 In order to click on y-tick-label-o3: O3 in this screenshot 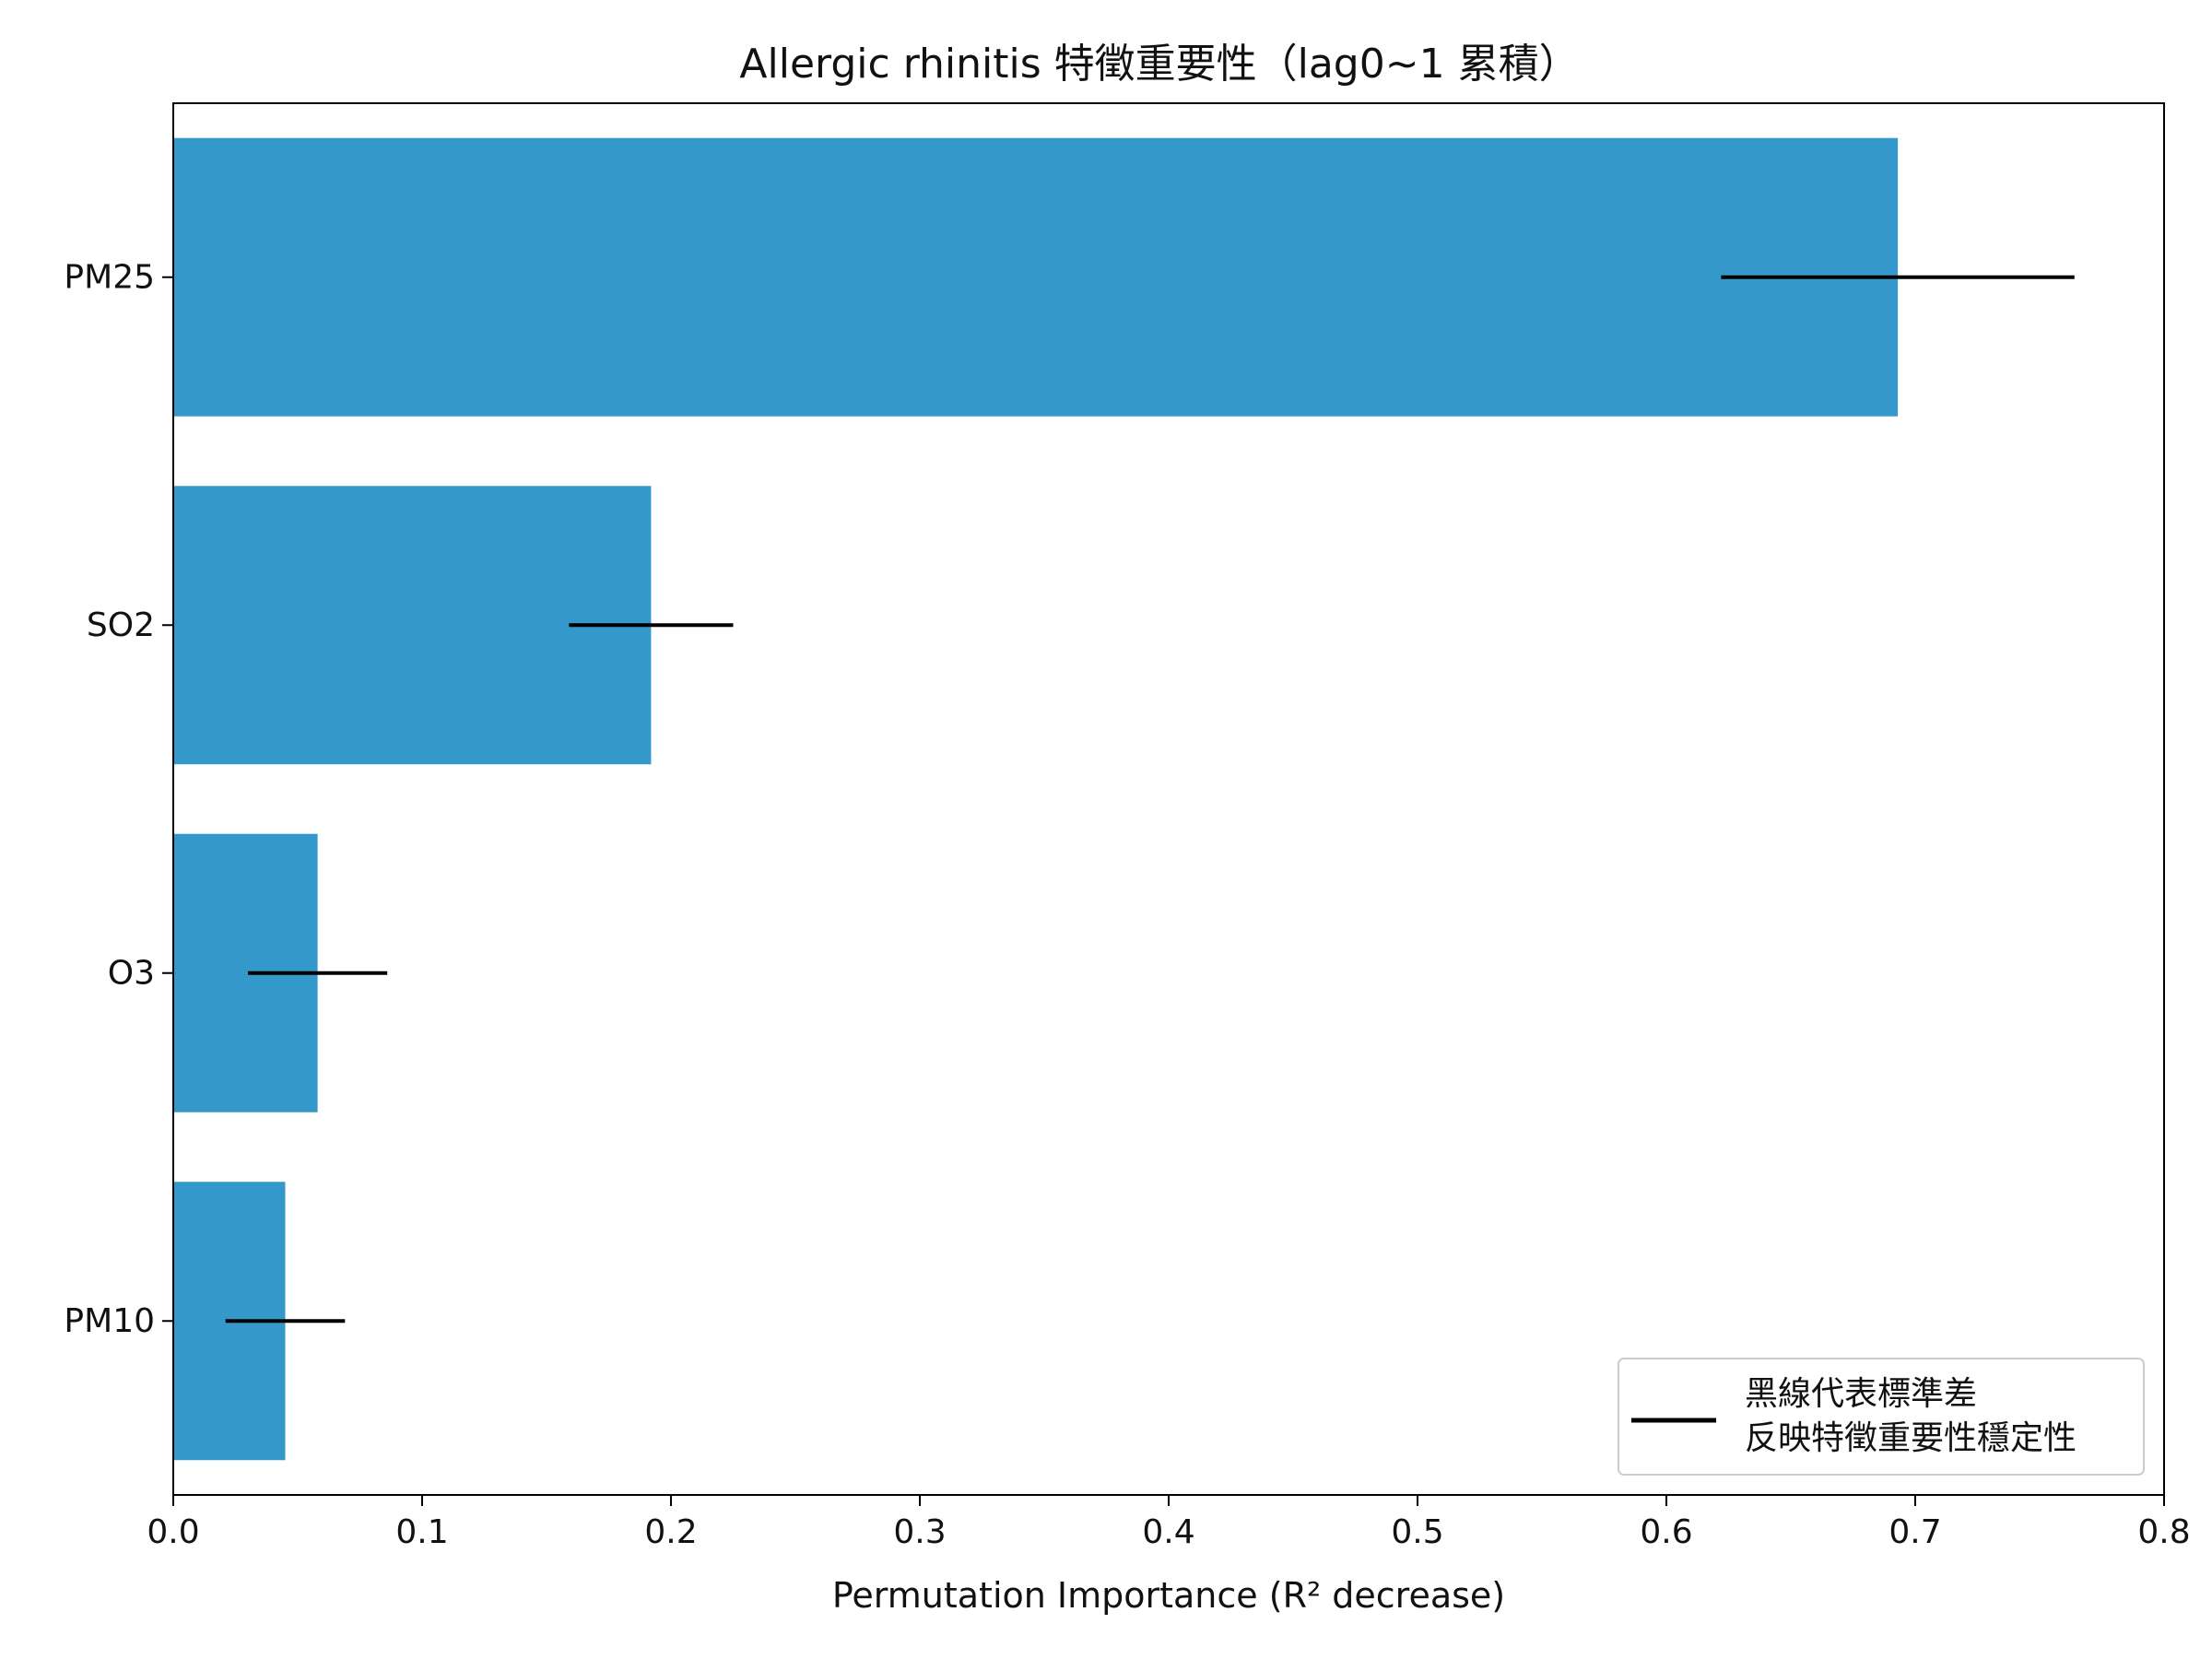, I will do `click(131, 973)`.